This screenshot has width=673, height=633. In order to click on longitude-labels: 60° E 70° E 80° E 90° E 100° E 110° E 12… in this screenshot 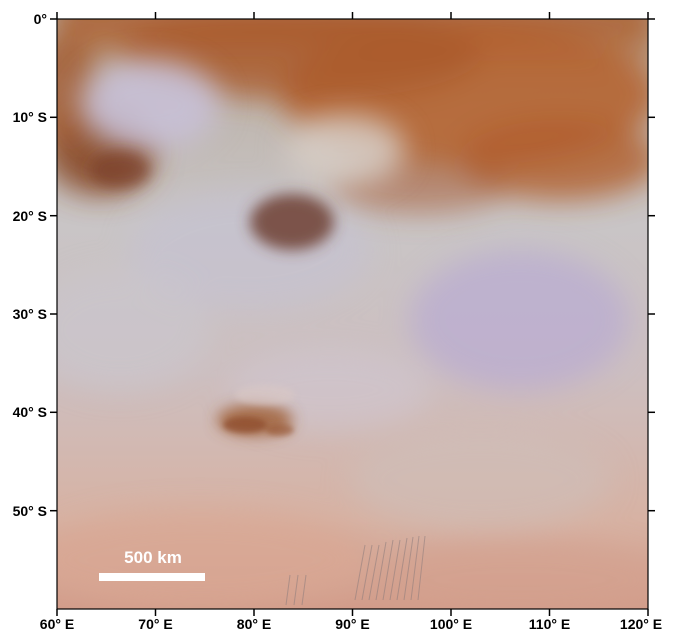, I will do `click(351, 624)`.